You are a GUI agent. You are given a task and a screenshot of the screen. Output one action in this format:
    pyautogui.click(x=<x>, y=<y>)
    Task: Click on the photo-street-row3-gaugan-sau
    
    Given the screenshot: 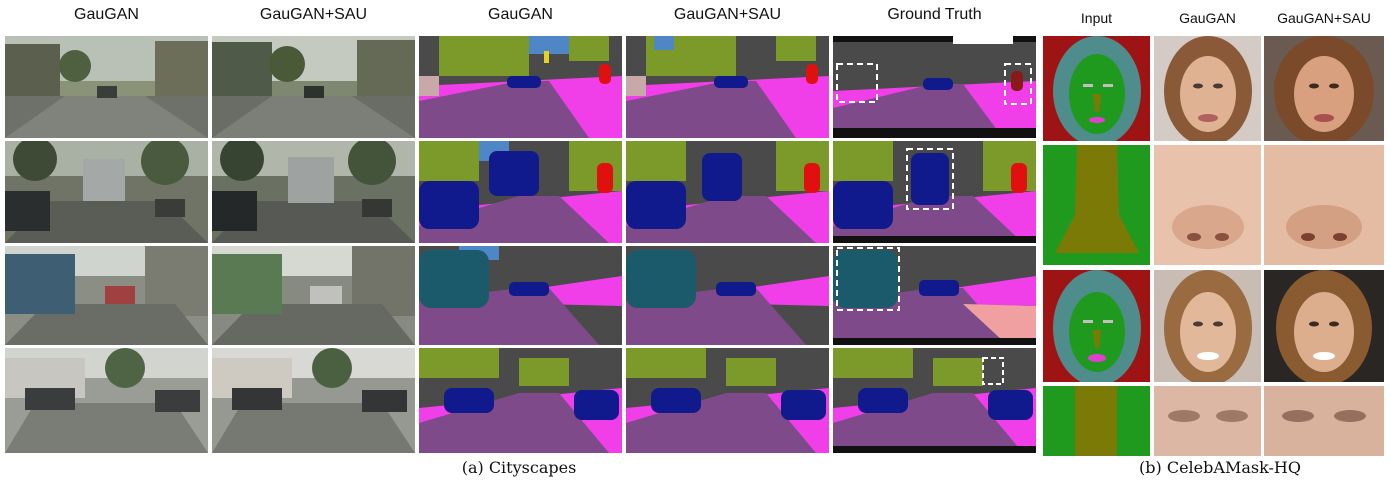 What is the action you would take?
    pyautogui.click(x=313, y=295)
    